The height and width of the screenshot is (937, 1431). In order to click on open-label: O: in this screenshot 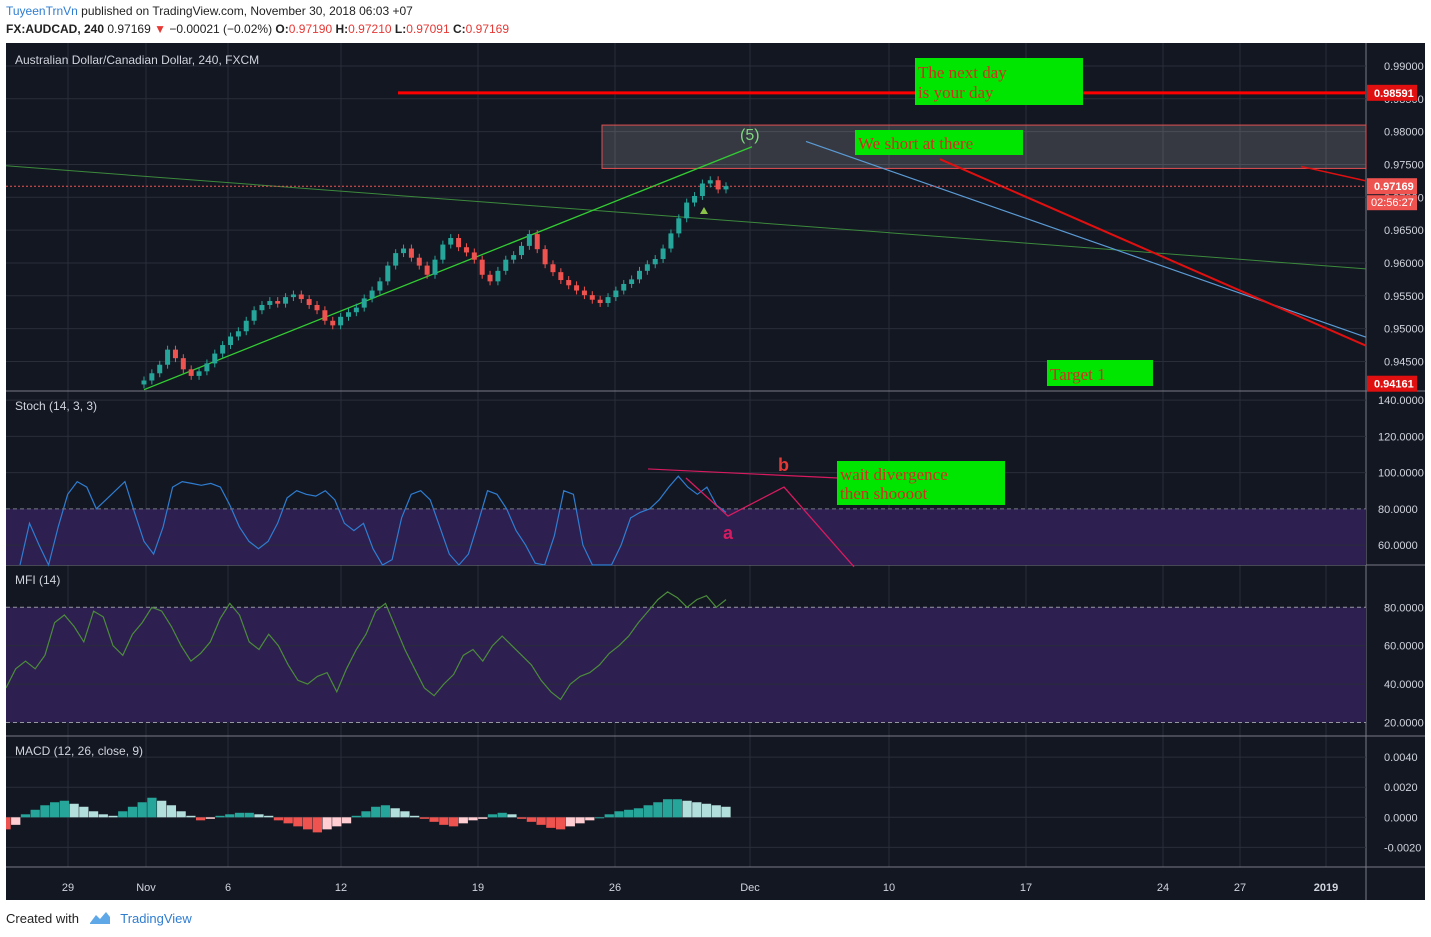, I will do `click(282, 29)`.